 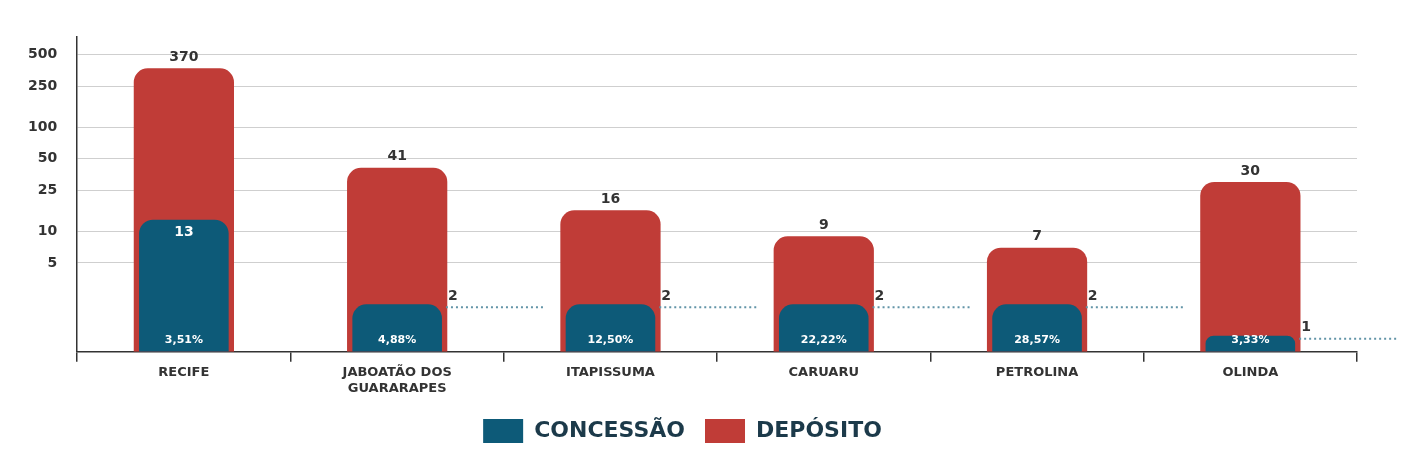 What do you see at coordinates (610, 429) in the screenshot?
I see `legend-label: CONCESSÃO` at bounding box center [610, 429].